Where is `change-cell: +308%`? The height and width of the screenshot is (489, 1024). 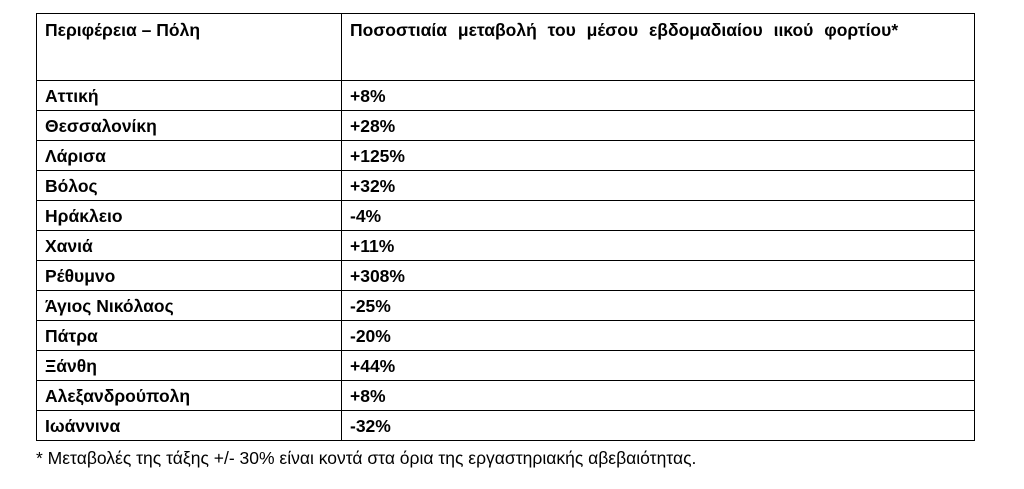
change-cell: +308% is located at coordinates (658, 275).